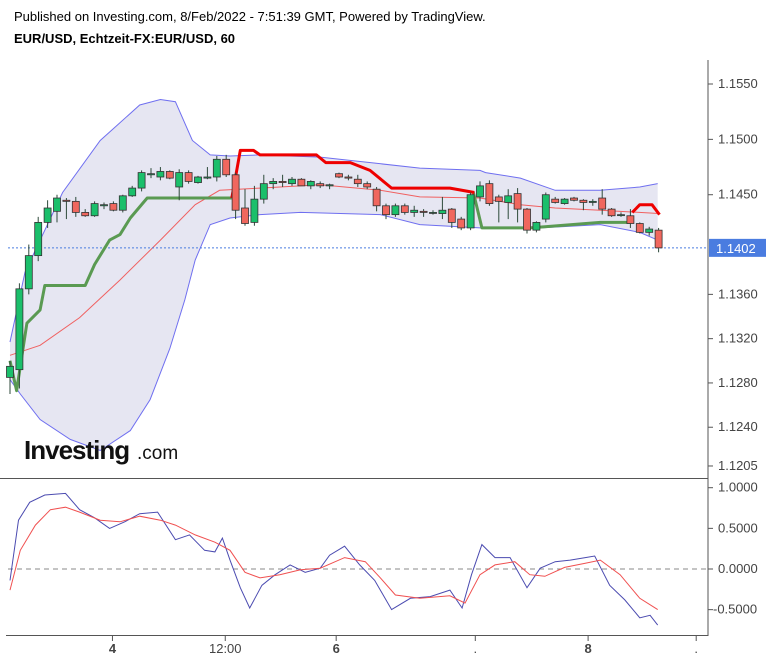  What do you see at coordinates (738, 293) in the screenshot?
I see `price-tick-label: 1.1360` at bounding box center [738, 293].